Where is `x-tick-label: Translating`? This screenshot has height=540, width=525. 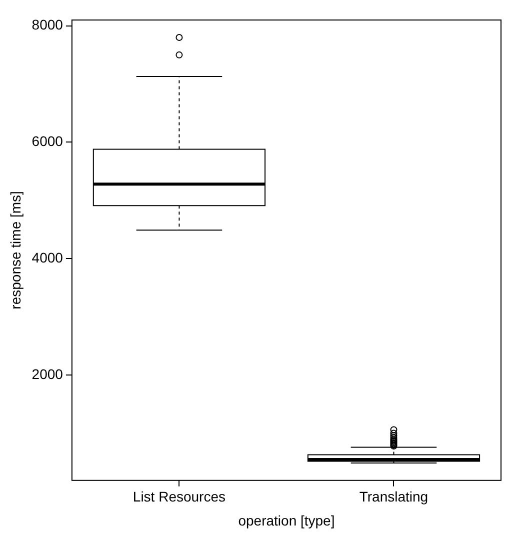 x-tick-label: Translating is located at coordinates (393, 496).